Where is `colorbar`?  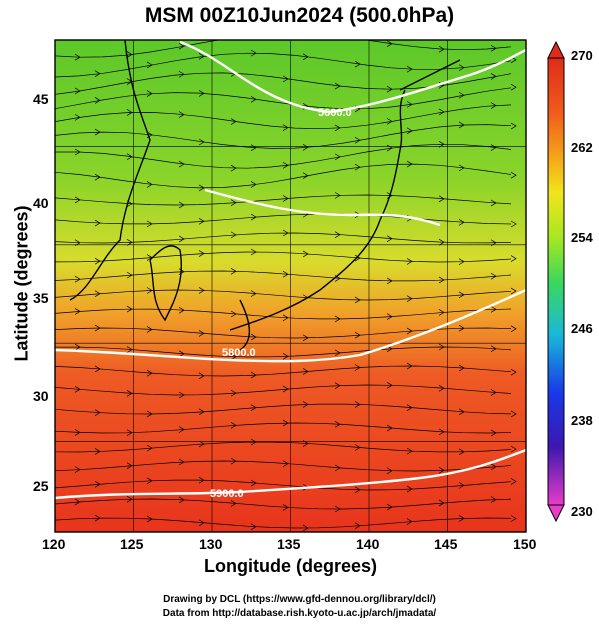 colorbar is located at coordinates (556, 281).